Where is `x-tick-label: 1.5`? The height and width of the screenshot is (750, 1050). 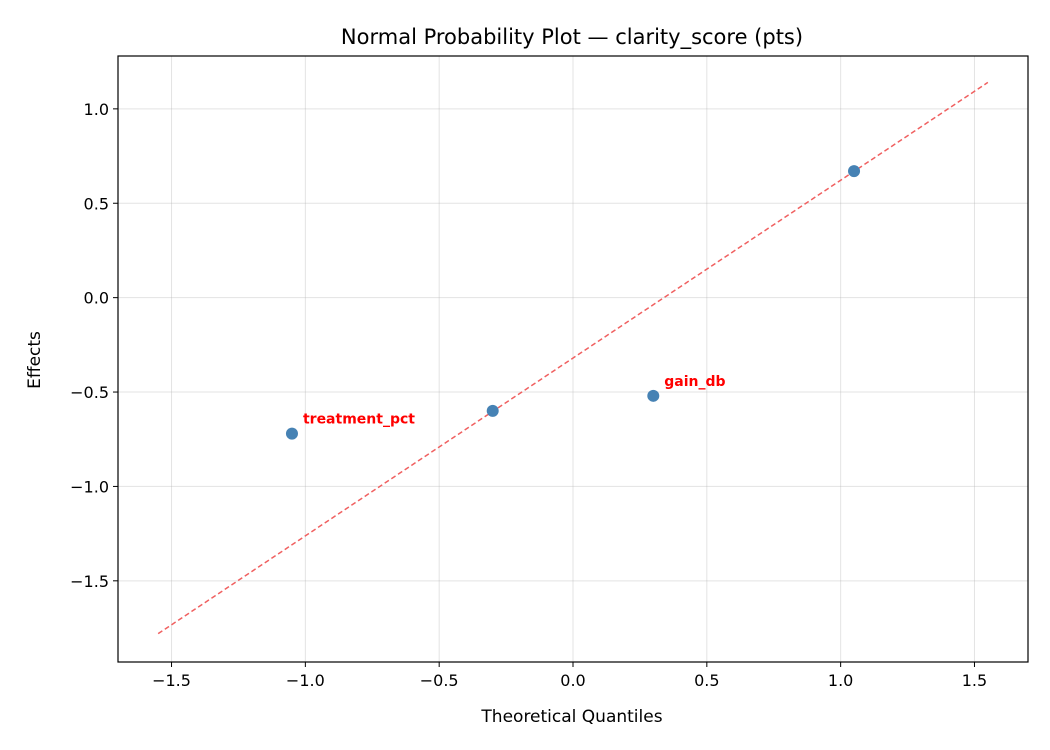 x-tick-label: 1.5 is located at coordinates (974, 680).